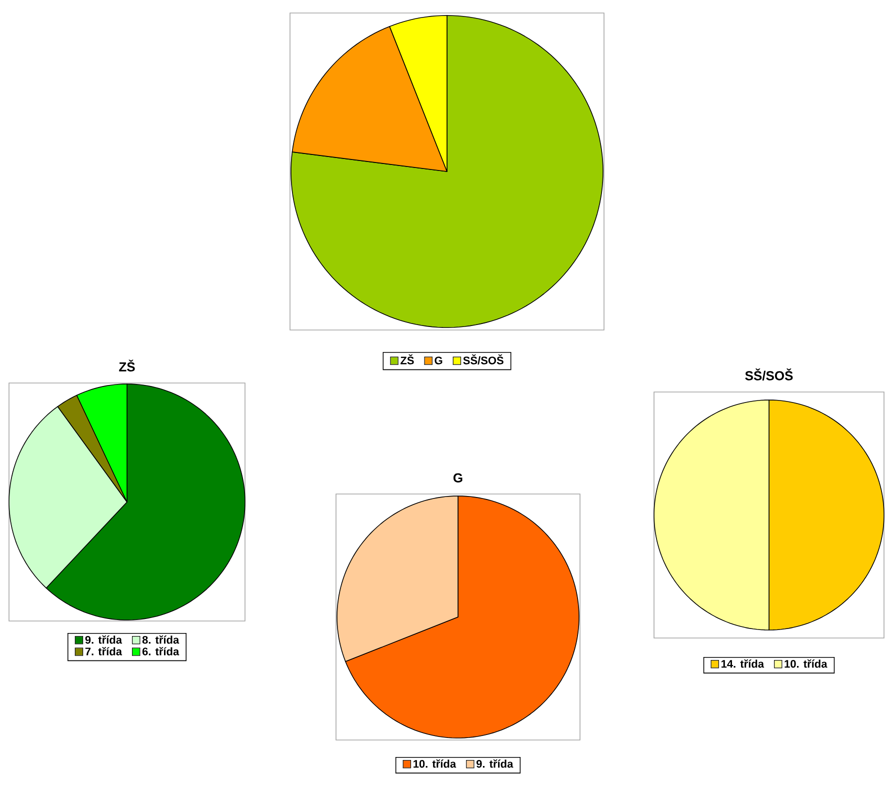  Describe the element at coordinates (769, 374) in the screenshot. I see `chart-title: SŠ/SOŠ` at that location.